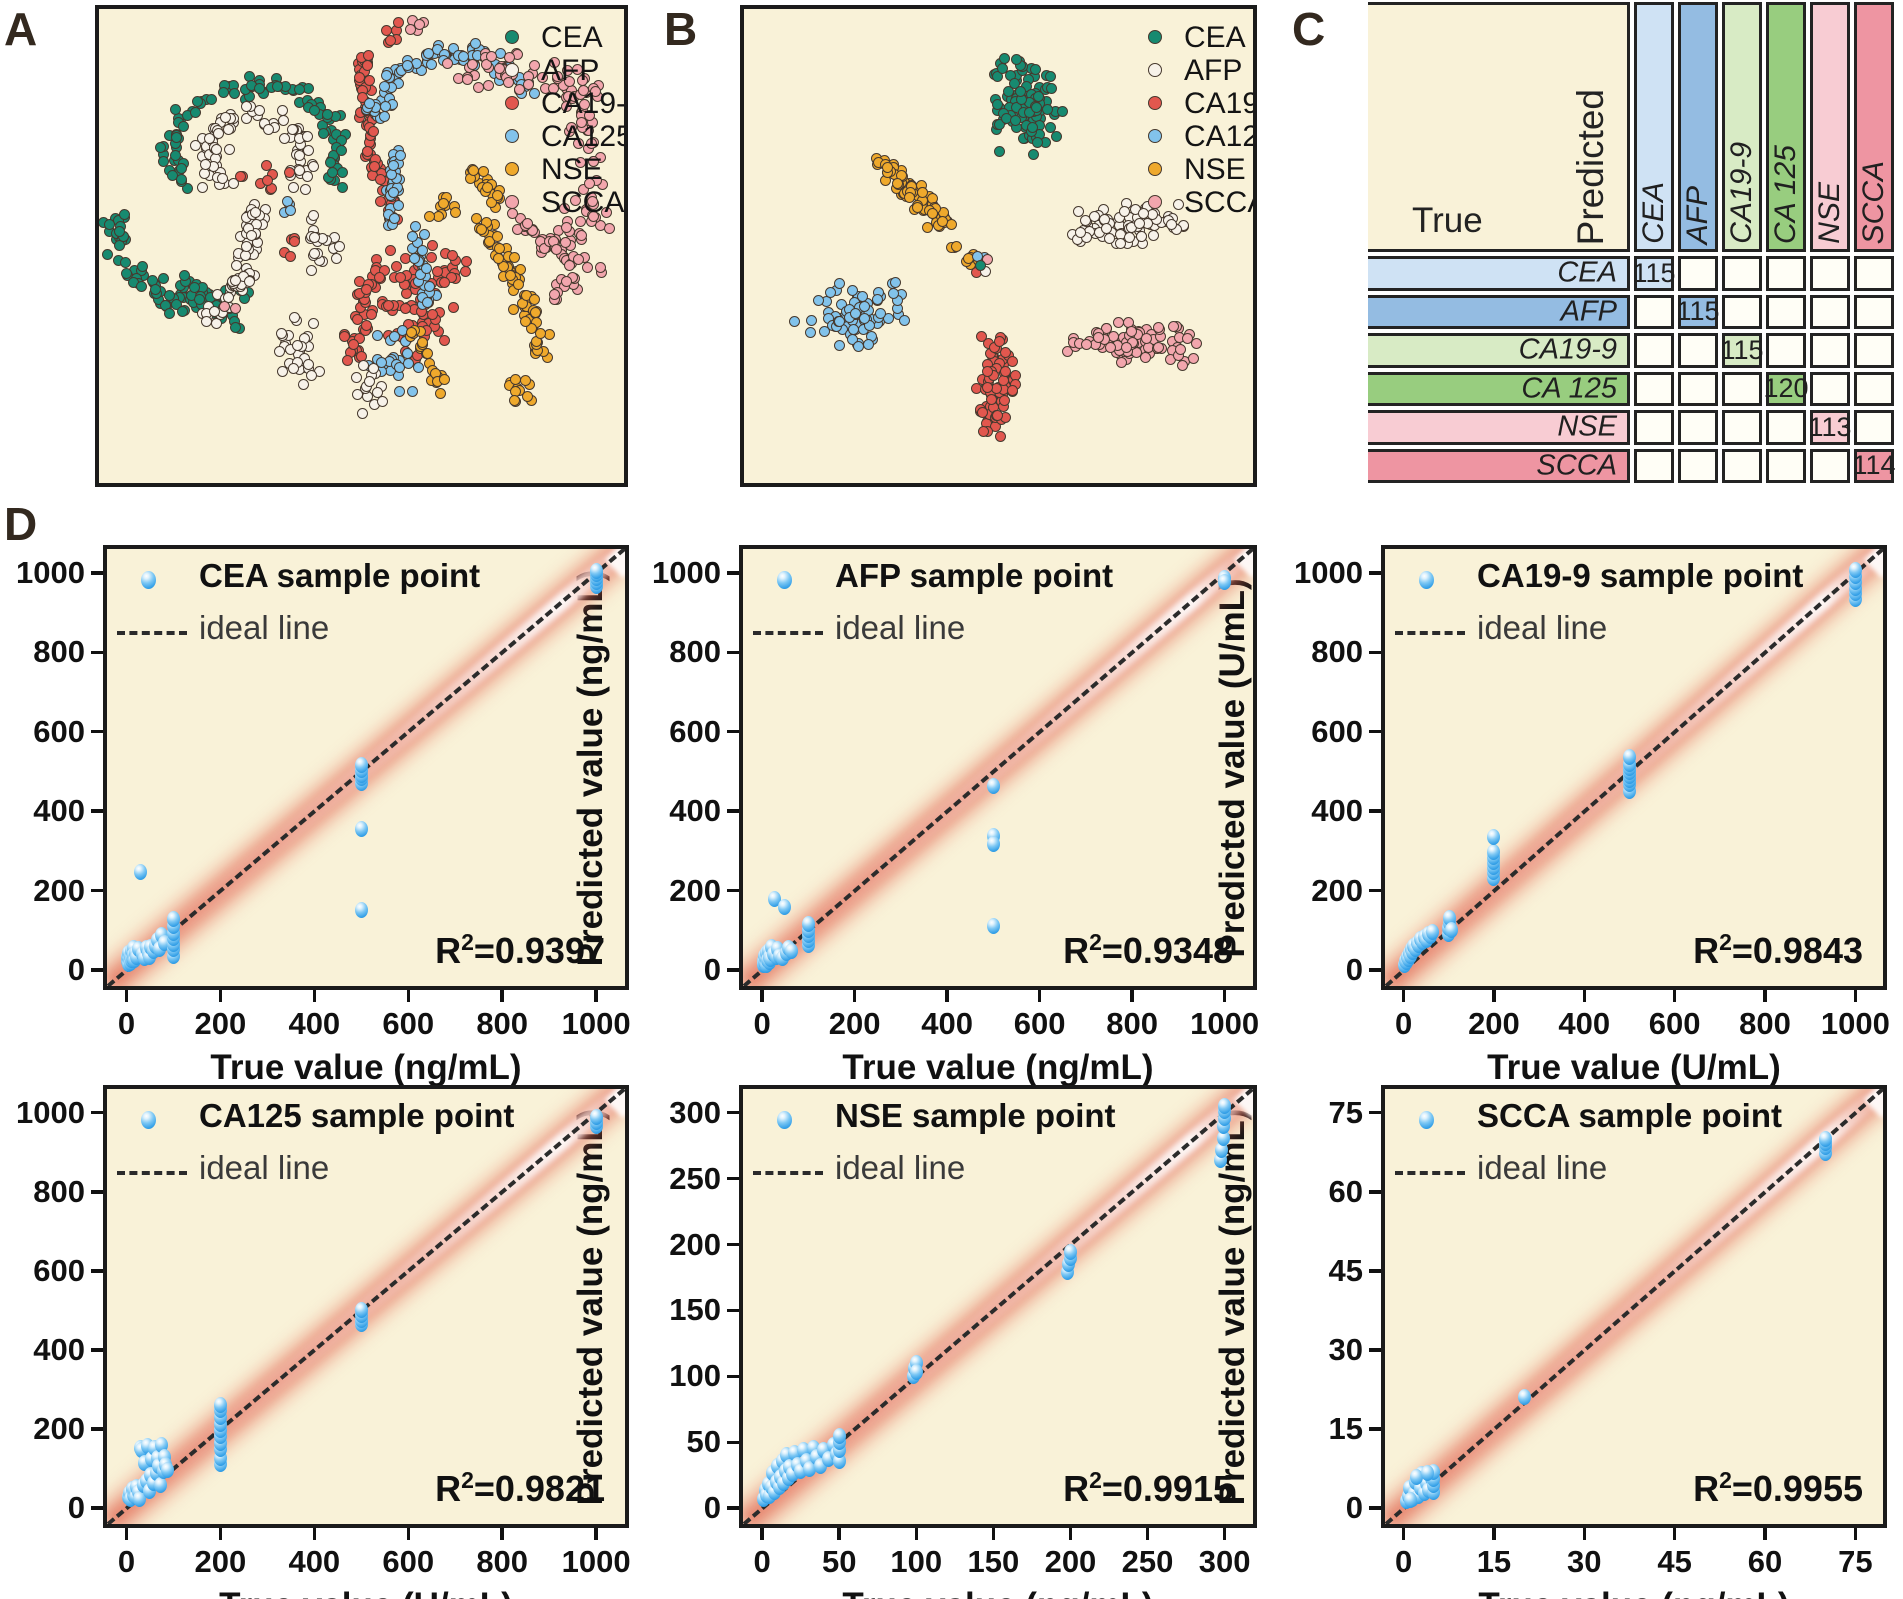 This screenshot has width=1903, height=1599. I want to click on matrix-row-header: AFP, so click(1499, 311).